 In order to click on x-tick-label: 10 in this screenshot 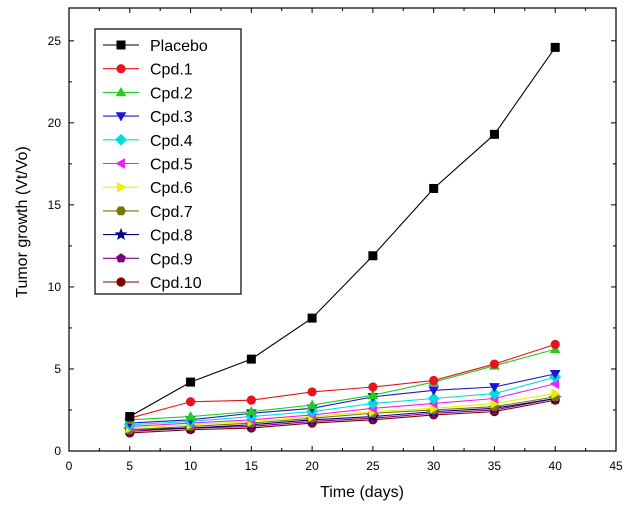, I will do `click(191, 466)`.